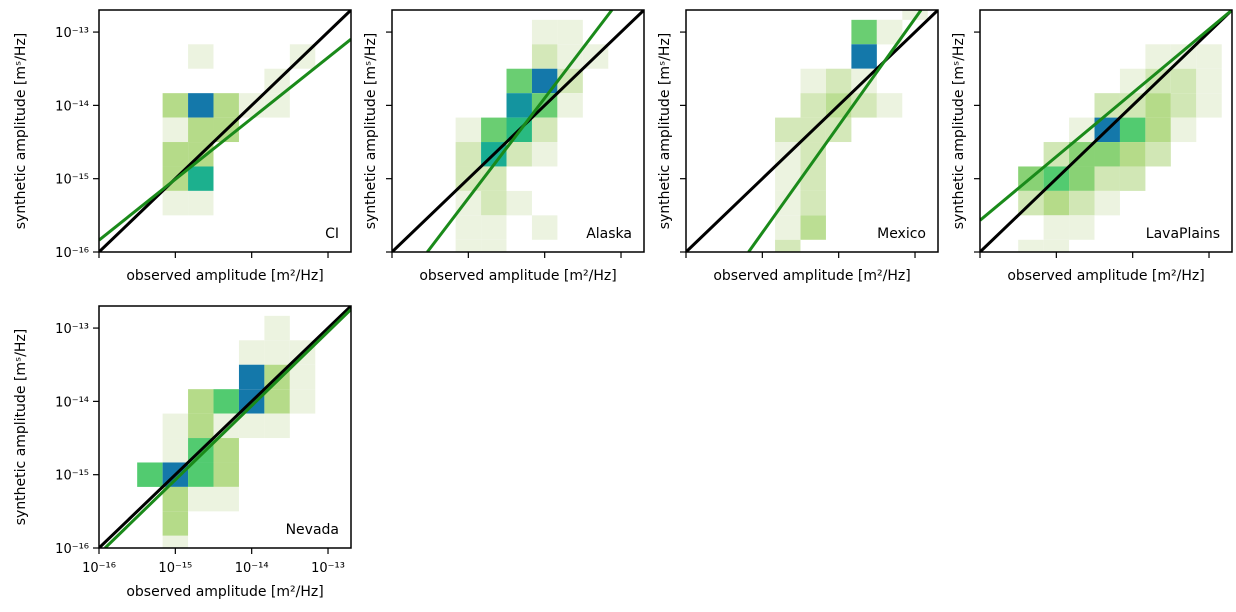  What do you see at coordinates (175, 568) in the screenshot?
I see `x-tick-label: 10⁻¹⁵` at bounding box center [175, 568].